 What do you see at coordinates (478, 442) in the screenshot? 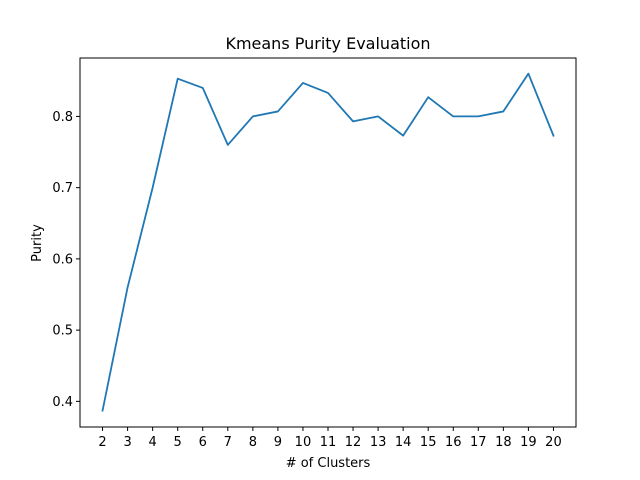
I see `x-tick-label: 17` at bounding box center [478, 442].